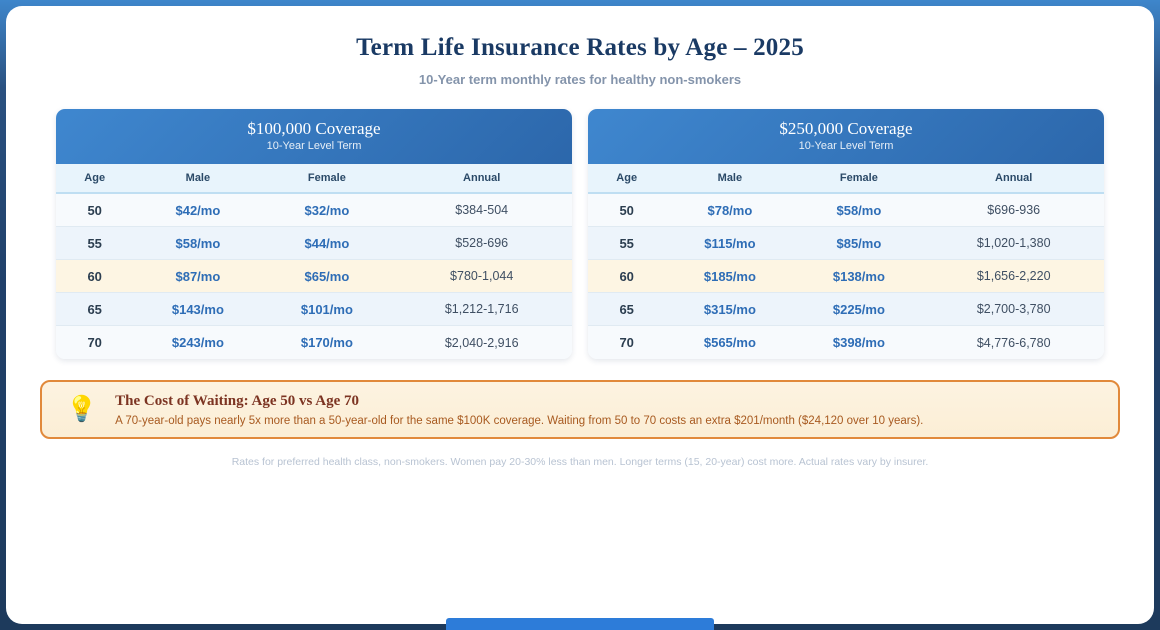 Image resolution: width=1160 pixels, height=630 pixels. What do you see at coordinates (481, 342) in the screenshot?
I see `annual-range-cell: $2,040-2,916` at bounding box center [481, 342].